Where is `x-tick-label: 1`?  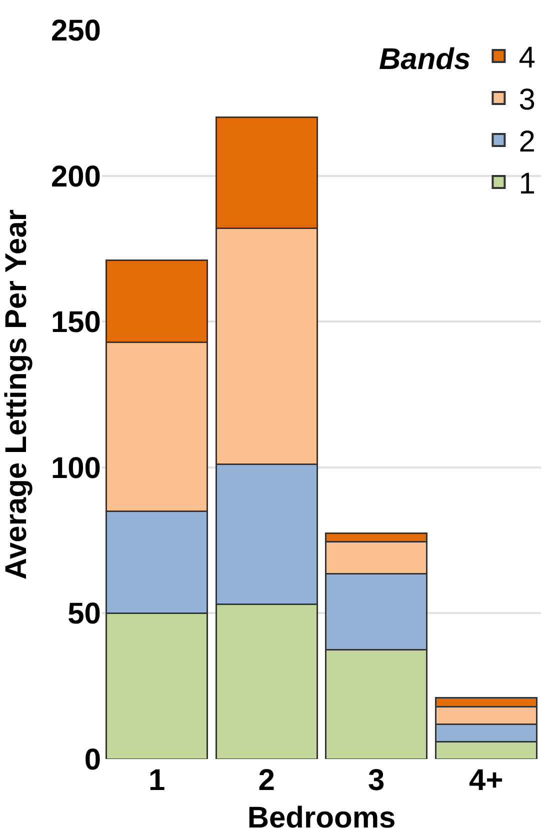 x-tick-label: 1 is located at coordinates (157, 780).